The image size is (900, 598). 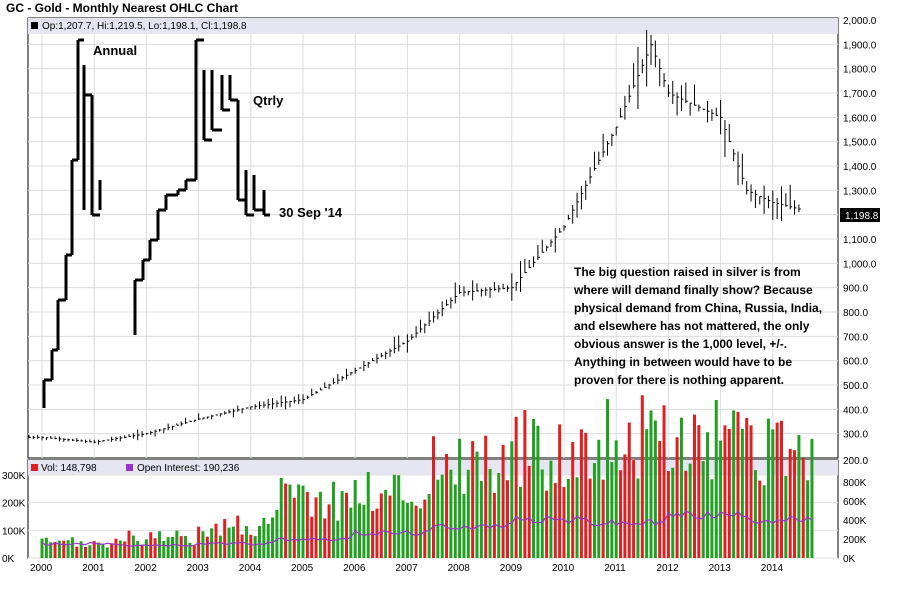 I want to click on volume-y-tick-right: 600K, so click(x=855, y=502).